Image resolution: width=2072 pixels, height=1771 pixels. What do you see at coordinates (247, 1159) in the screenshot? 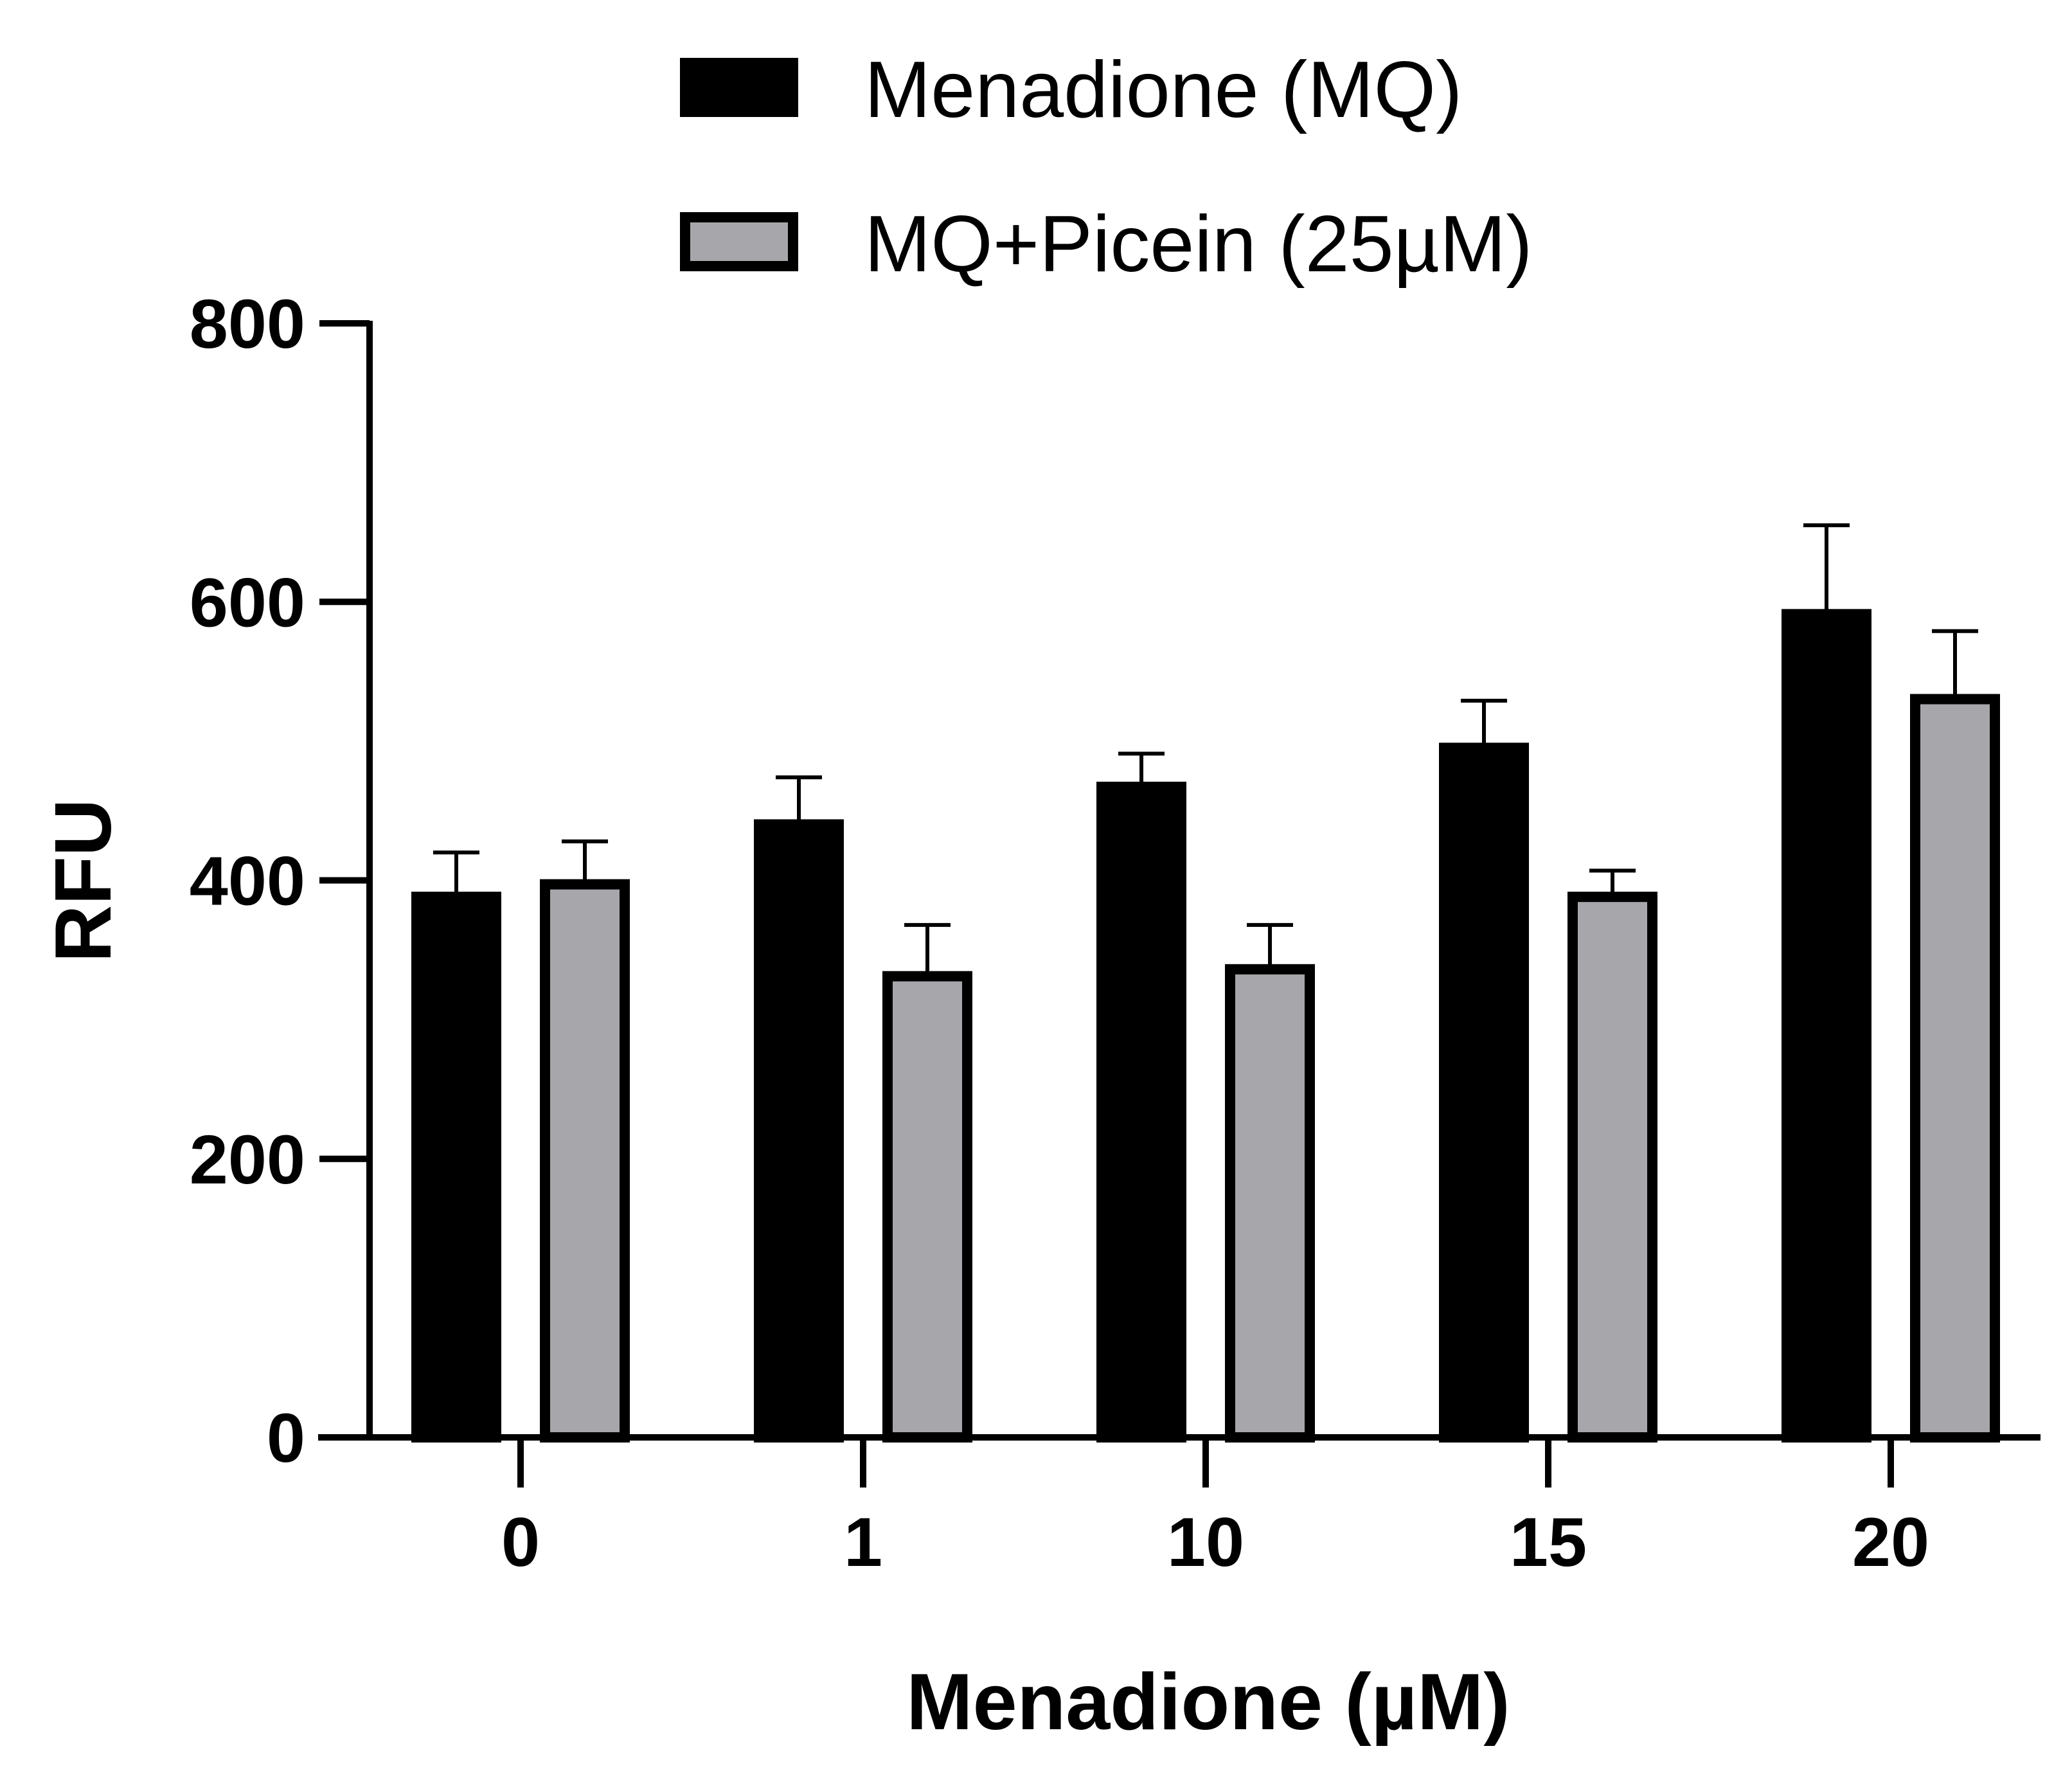
I see `y-tick-label: 200` at bounding box center [247, 1159].